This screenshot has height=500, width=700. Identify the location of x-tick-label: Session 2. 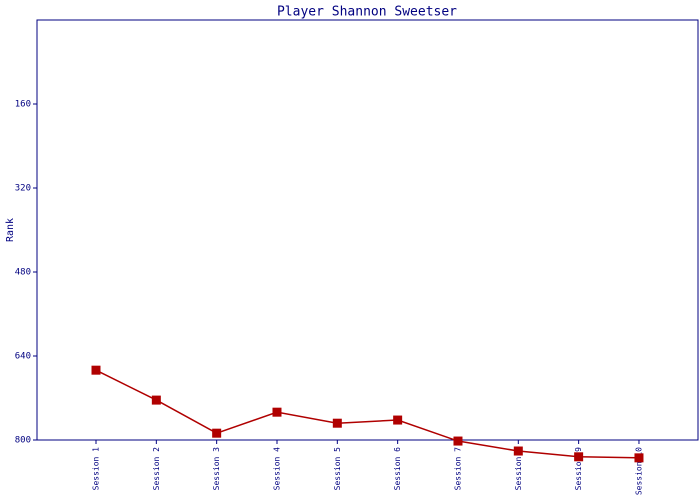
(156, 469).